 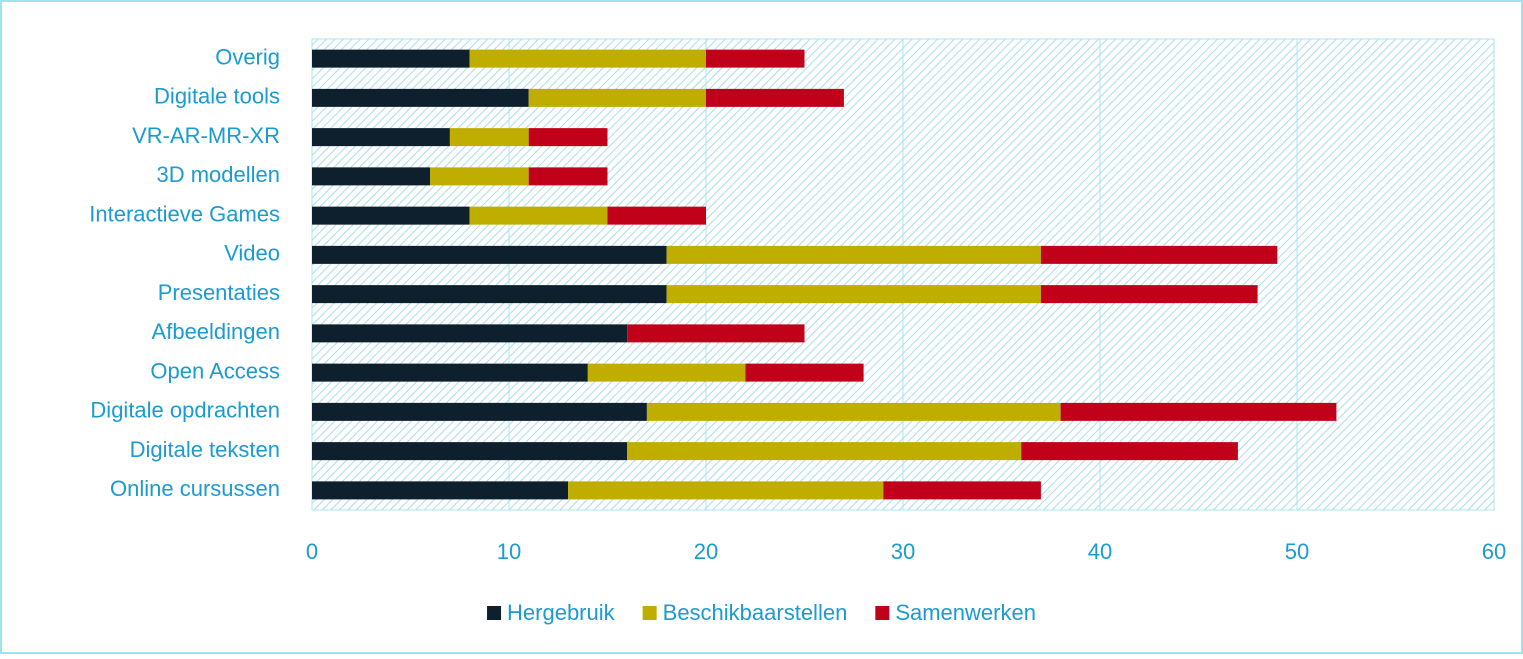 What do you see at coordinates (1297, 551) in the screenshot?
I see `x-tick-label: 50` at bounding box center [1297, 551].